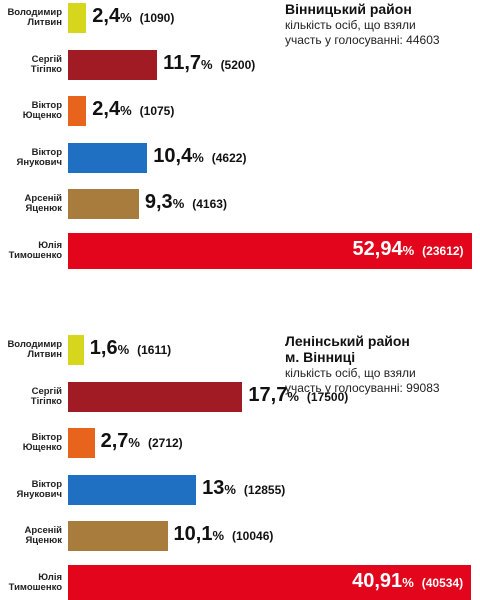  Describe the element at coordinates (199, 534) in the screenshot. I see `value-text: 10,1%` at that location.